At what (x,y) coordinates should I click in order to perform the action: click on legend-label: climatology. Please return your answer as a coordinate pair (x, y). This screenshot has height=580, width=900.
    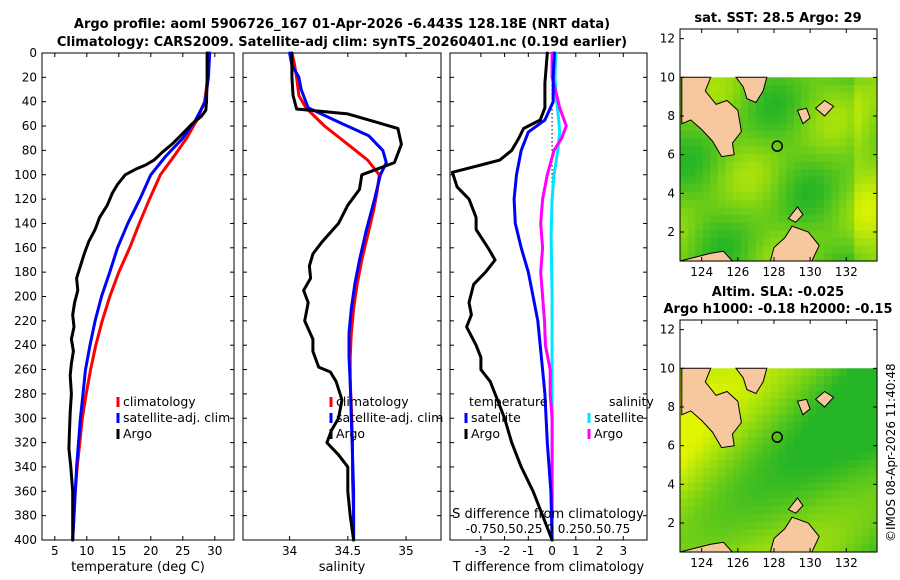
    Looking at the image, I should click on (372, 401).